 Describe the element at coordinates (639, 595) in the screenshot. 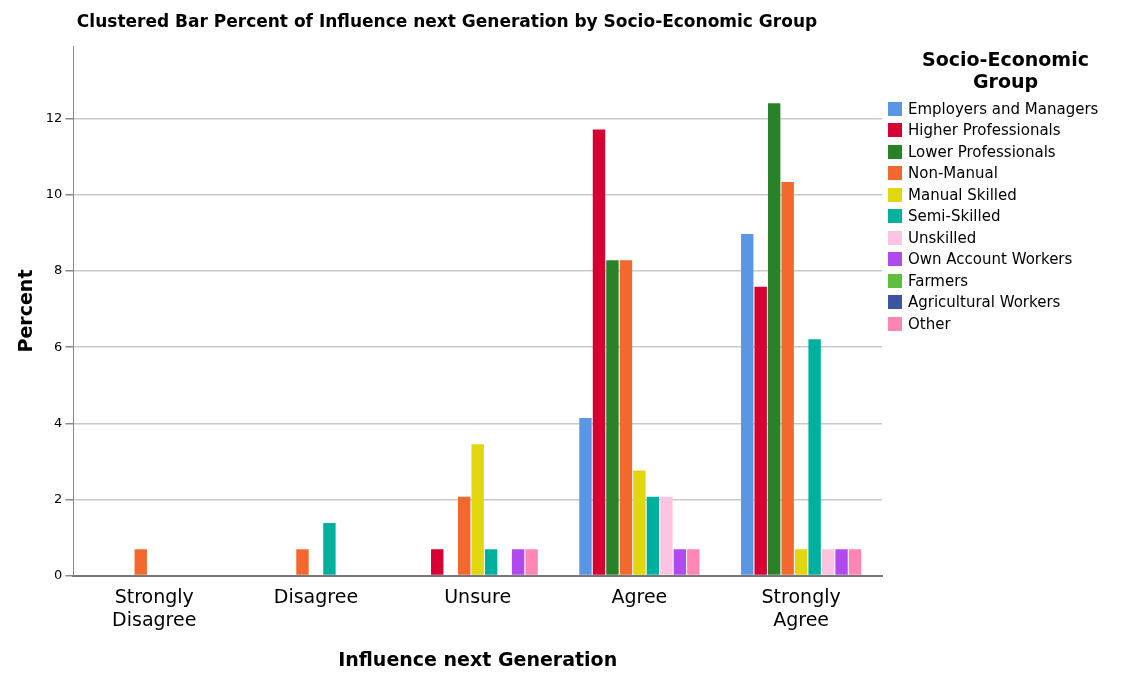

I see `x-tick-label: Agree` at that location.